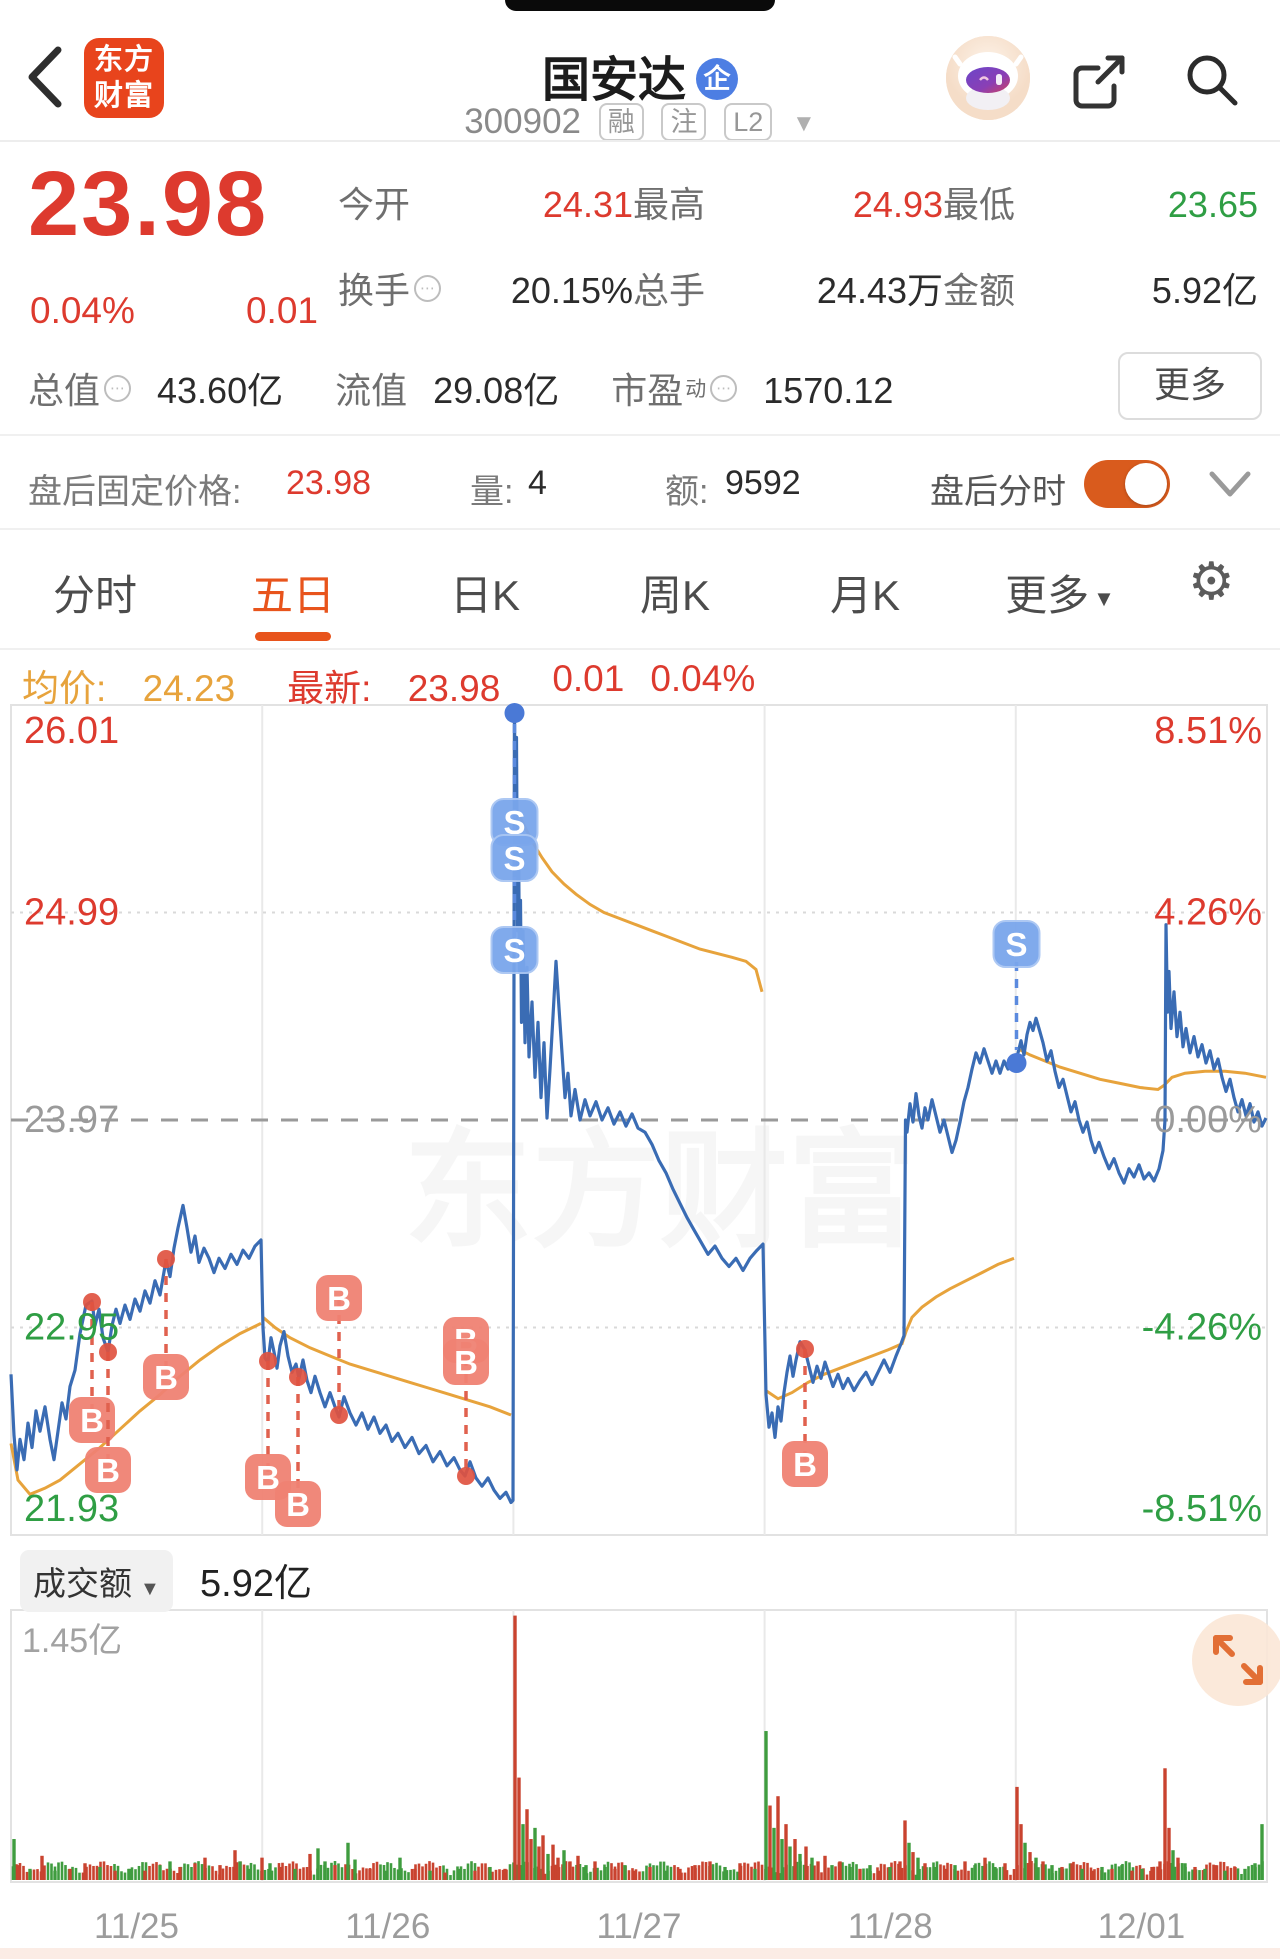 This screenshot has width=1280, height=1959. Describe the element at coordinates (166, 1325) in the screenshot. I see `buy-marker-2: B` at that location.